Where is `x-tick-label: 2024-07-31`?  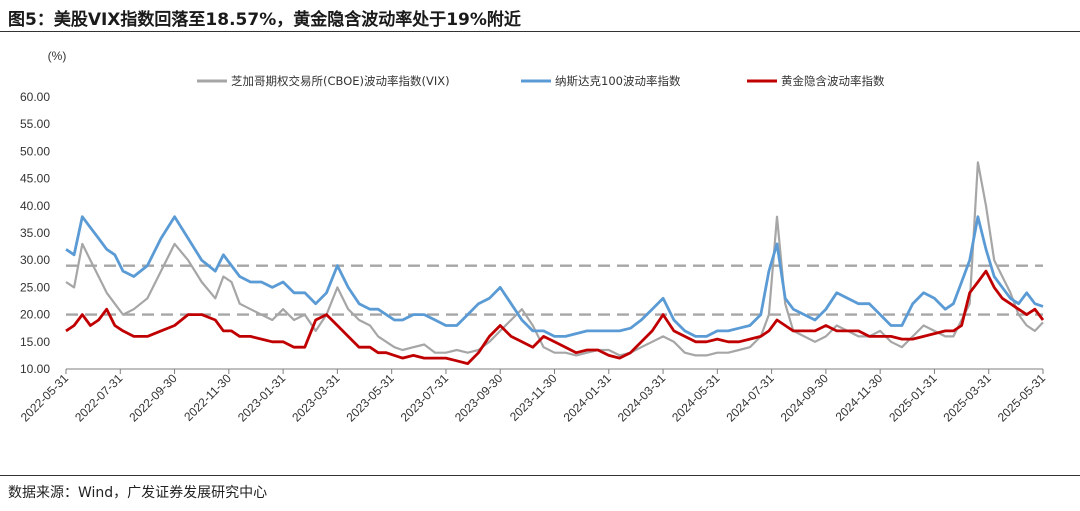
x-tick-label: 2024-07-31 is located at coordinates (750, 398).